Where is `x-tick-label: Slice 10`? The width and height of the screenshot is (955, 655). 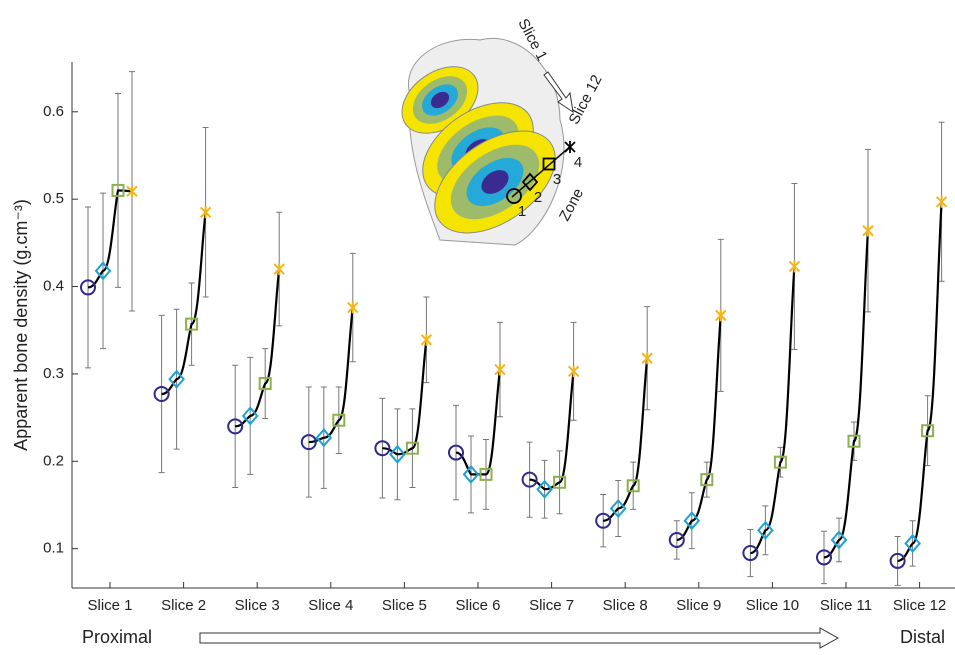 x-tick-label: Slice 10 is located at coordinates (772, 605).